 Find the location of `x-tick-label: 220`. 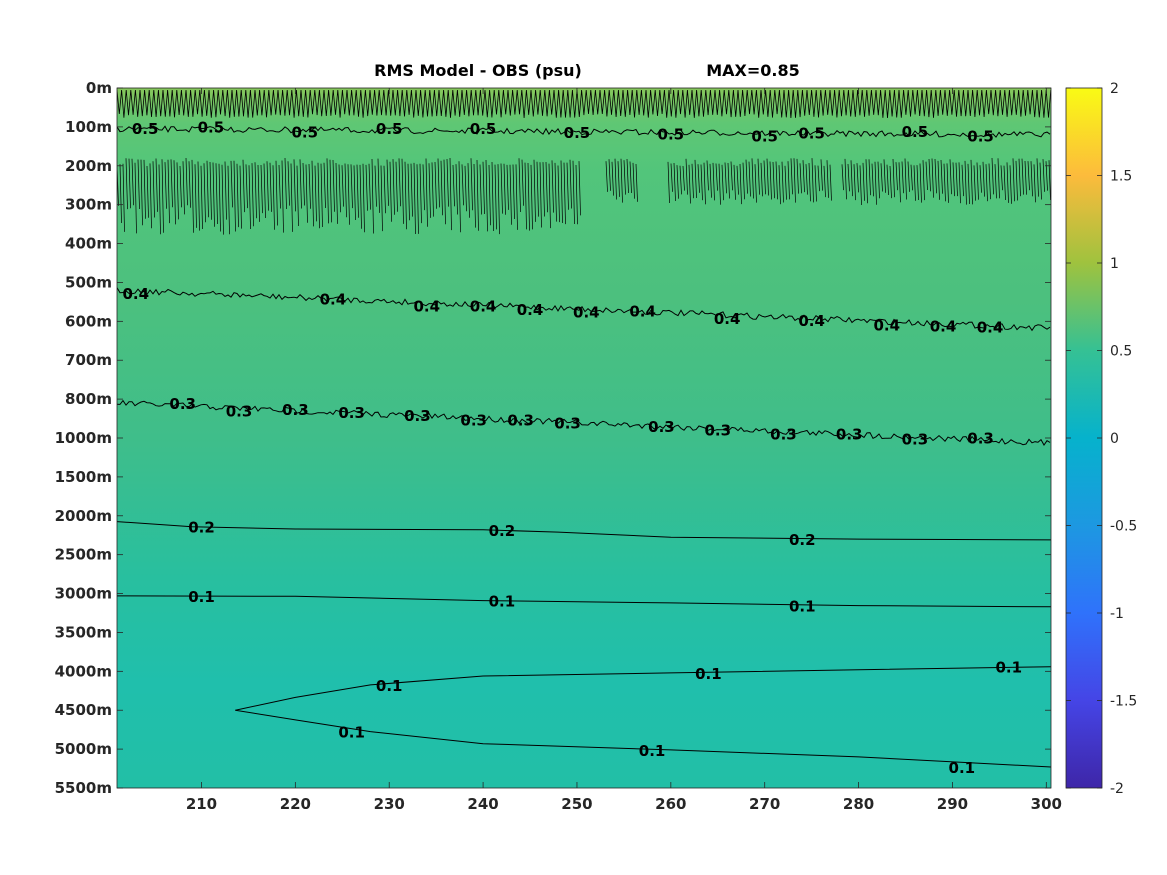

x-tick-label: 220 is located at coordinates (295, 804).